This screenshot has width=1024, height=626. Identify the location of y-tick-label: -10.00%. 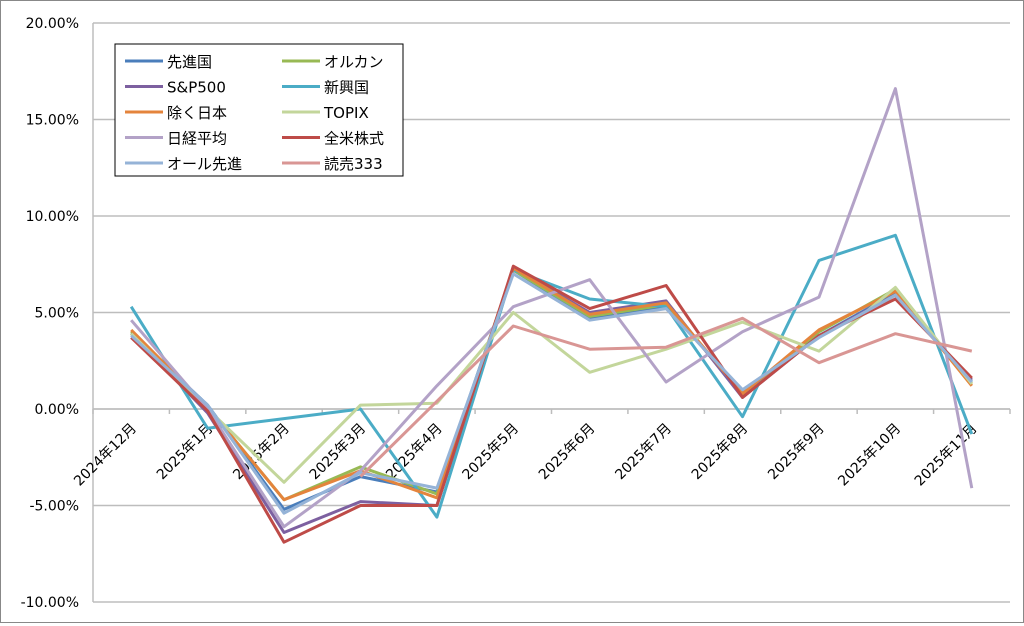
(50, 603).